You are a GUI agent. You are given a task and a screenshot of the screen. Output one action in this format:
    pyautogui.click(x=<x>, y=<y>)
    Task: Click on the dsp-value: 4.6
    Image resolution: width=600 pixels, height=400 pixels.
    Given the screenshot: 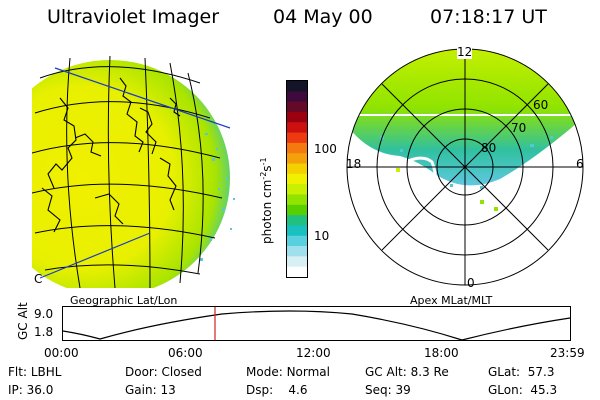 What is the action you would take?
    pyautogui.click(x=298, y=390)
    